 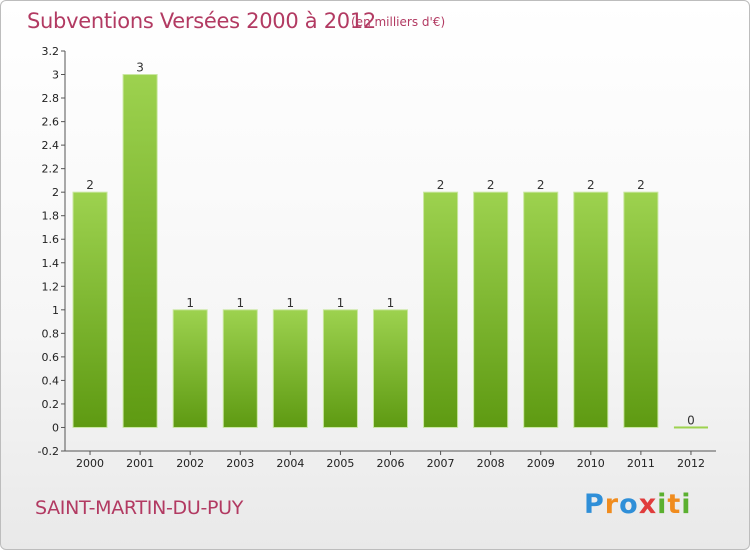 What do you see at coordinates (140, 463) in the screenshot?
I see `x-tick-label: 2001` at bounding box center [140, 463].